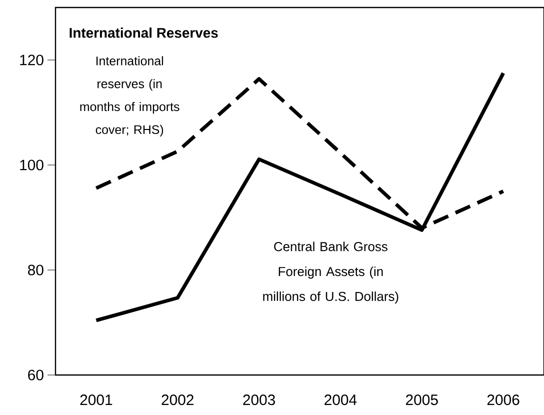  I want to click on series-label: International reserves (in months of imports cover; RHS), so click(130, 96).